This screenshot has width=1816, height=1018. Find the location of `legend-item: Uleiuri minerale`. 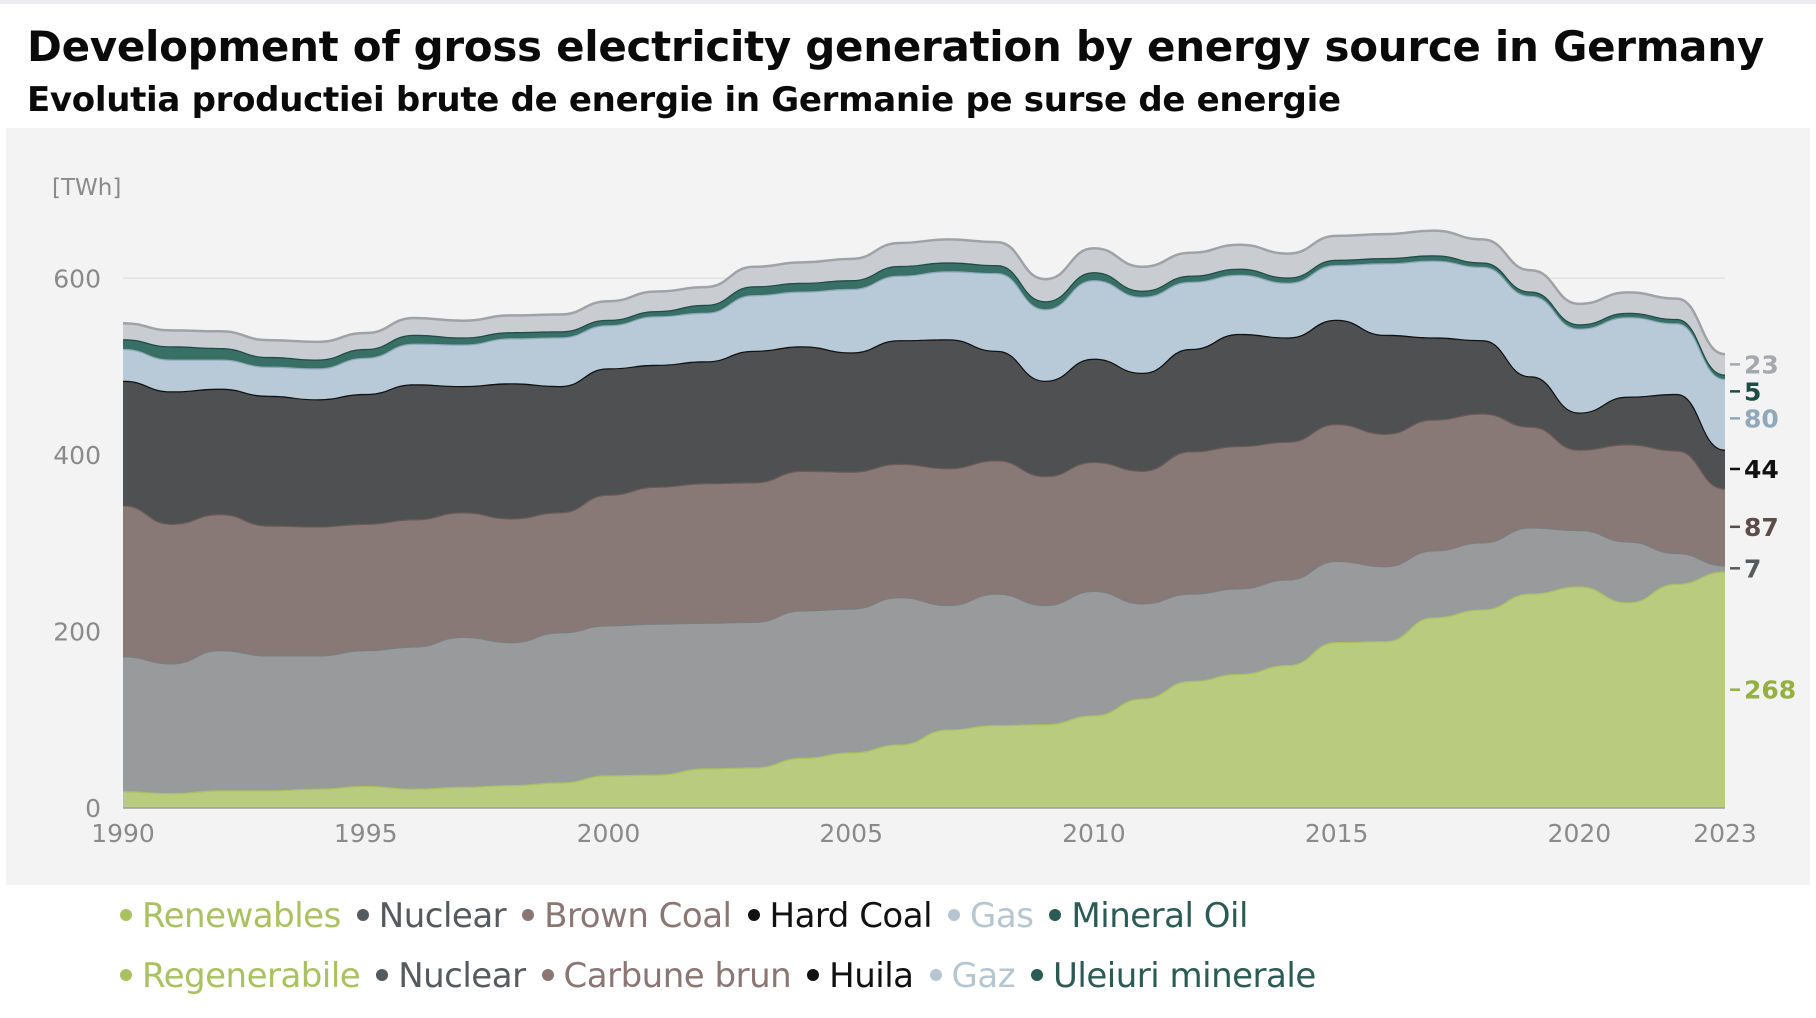

legend-item: Uleiuri minerale is located at coordinates (1173, 976).